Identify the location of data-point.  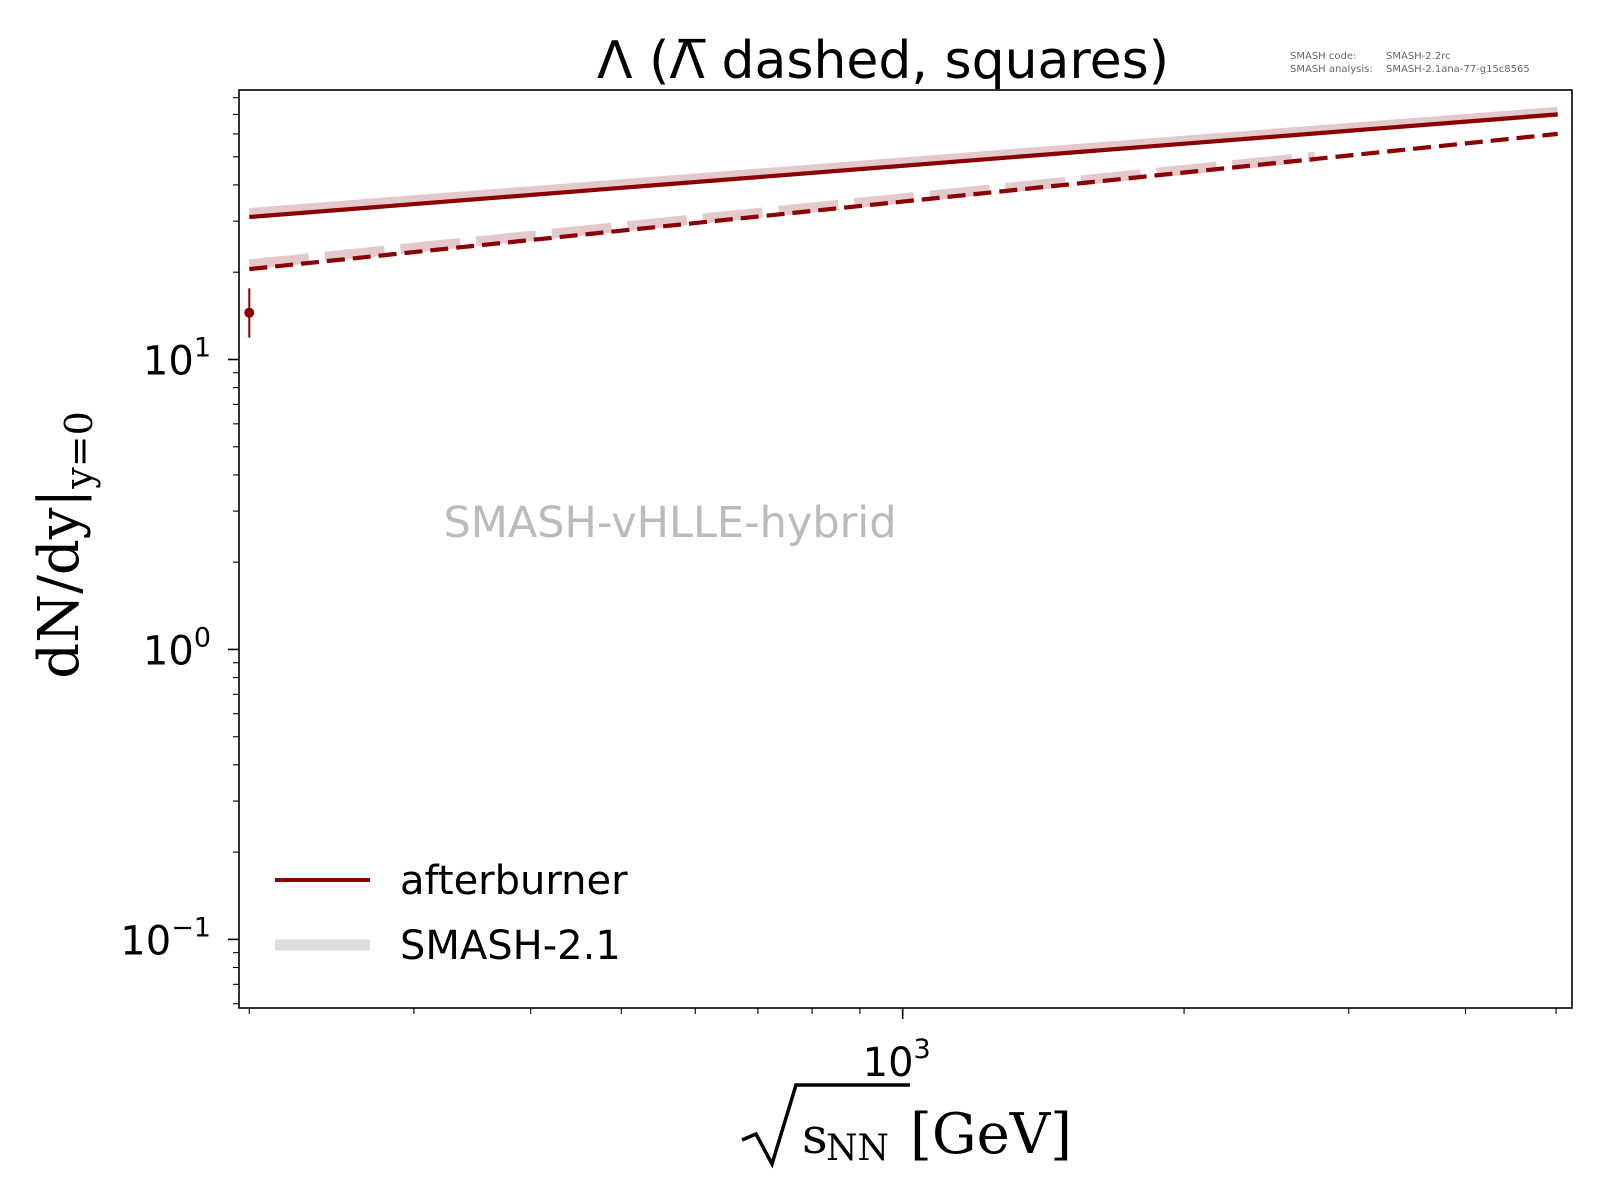
(249, 312).